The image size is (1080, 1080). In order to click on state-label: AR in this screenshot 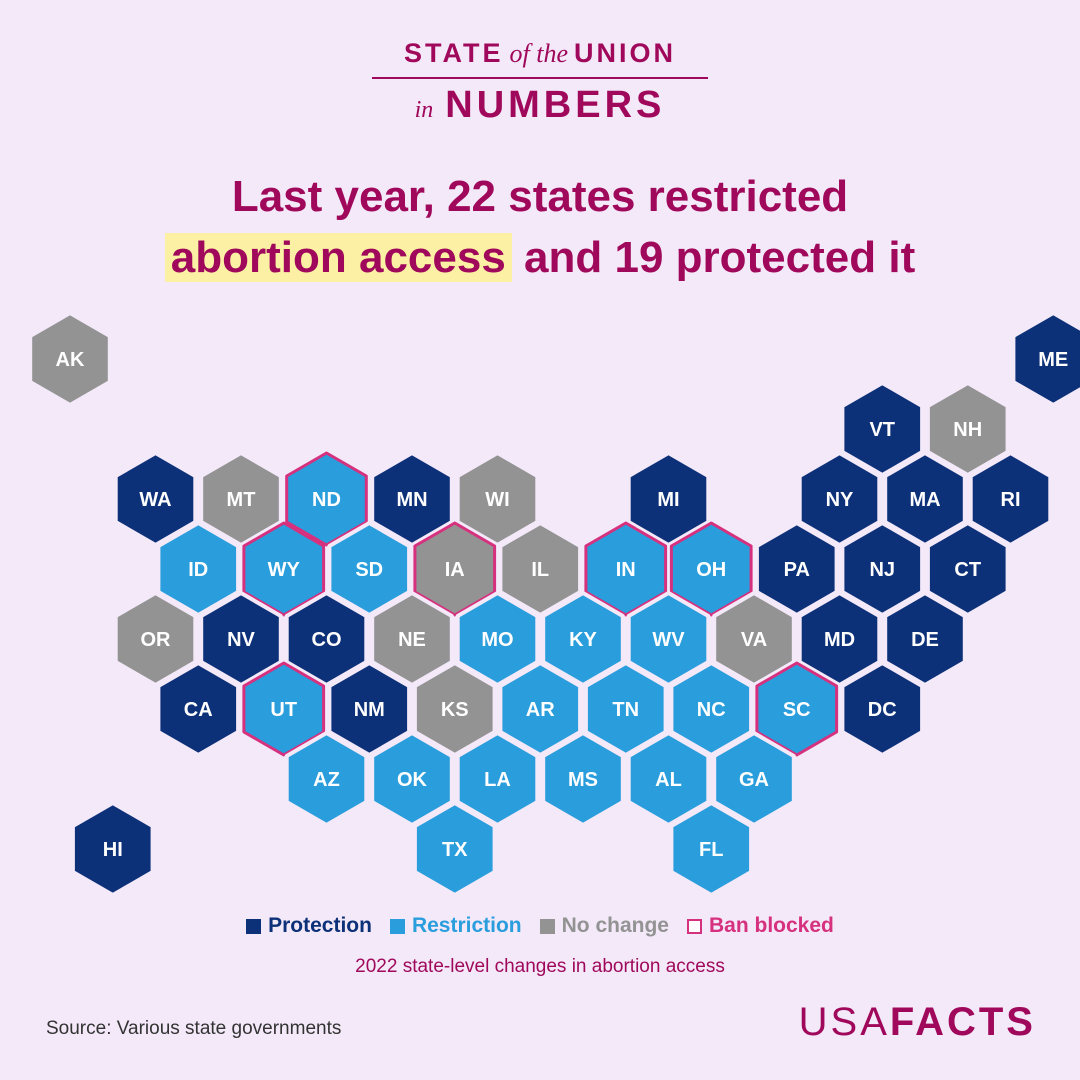, I will do `click(540, 710)`.